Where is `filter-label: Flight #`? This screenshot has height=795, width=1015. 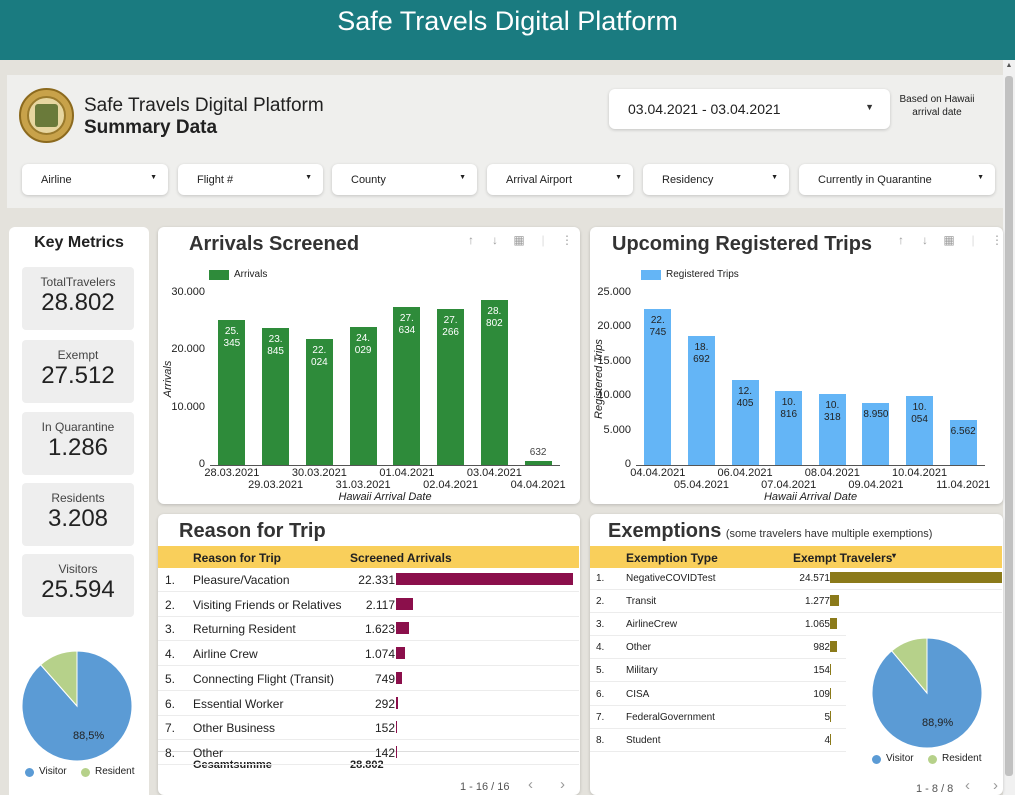
filter-label: Flight # is located at coordinates (215, 180).